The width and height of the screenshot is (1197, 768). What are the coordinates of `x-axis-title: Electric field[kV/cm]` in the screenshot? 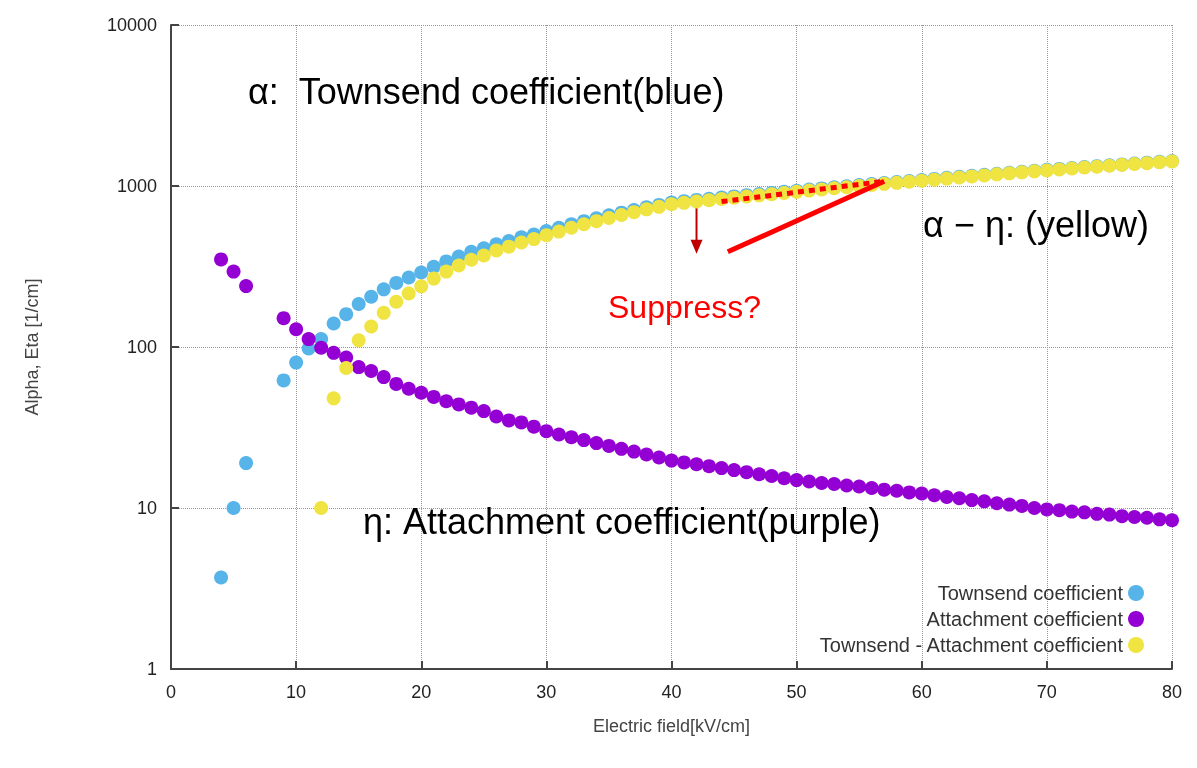 It's located at (671, 726).